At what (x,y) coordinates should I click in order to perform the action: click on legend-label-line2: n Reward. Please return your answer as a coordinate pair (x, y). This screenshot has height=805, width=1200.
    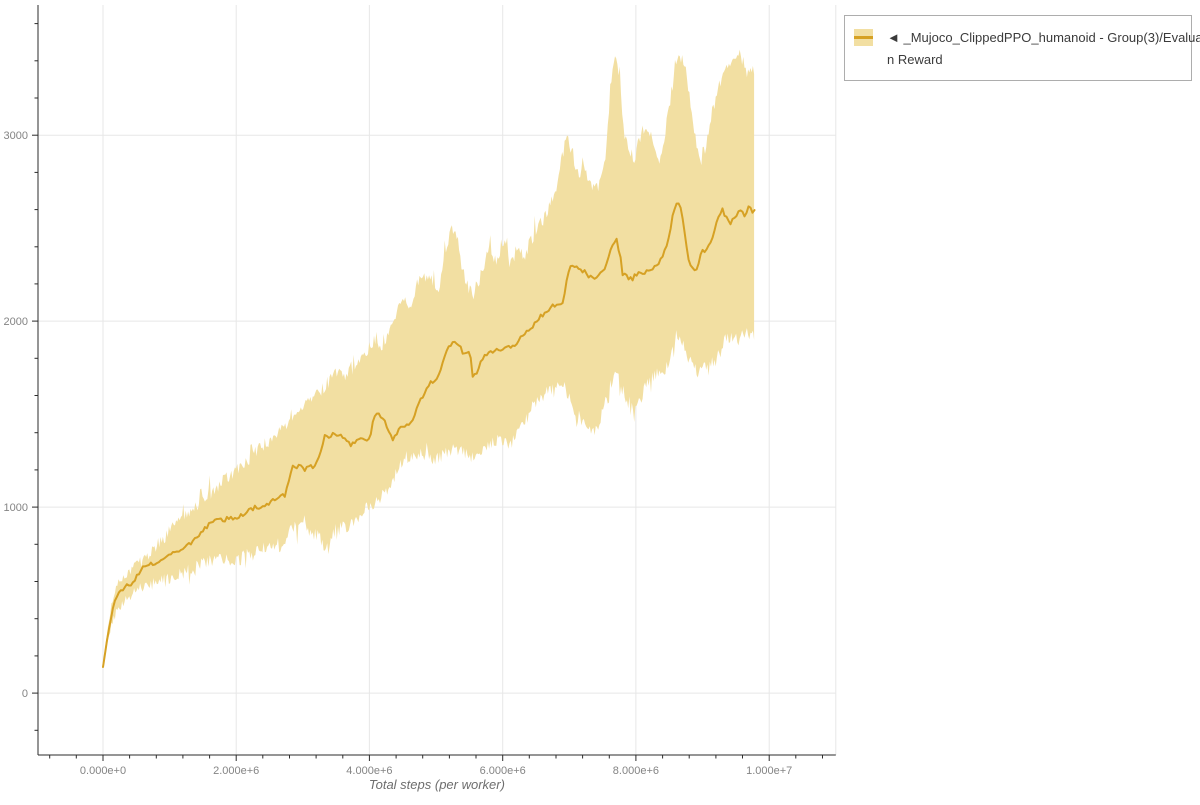
    Looking at the image, I should click on (915, 59).